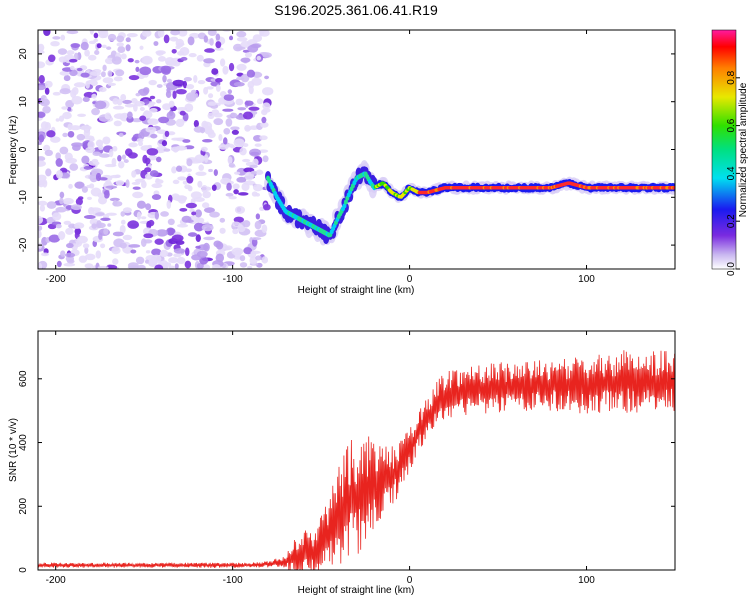 The width and height of the screenshot is (750, 600). What do you see at coordinates (410, 580) in the screenshot?
I see `snr-x-tick-label: 0` at bounding box center [410, 580].